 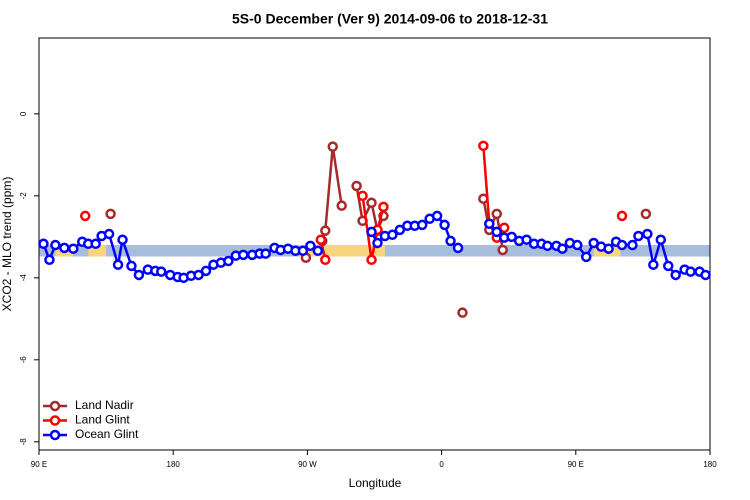 I want to click on y-axis-title: XCO2 - MLO trend (ppm), so click(x=7, y=244).